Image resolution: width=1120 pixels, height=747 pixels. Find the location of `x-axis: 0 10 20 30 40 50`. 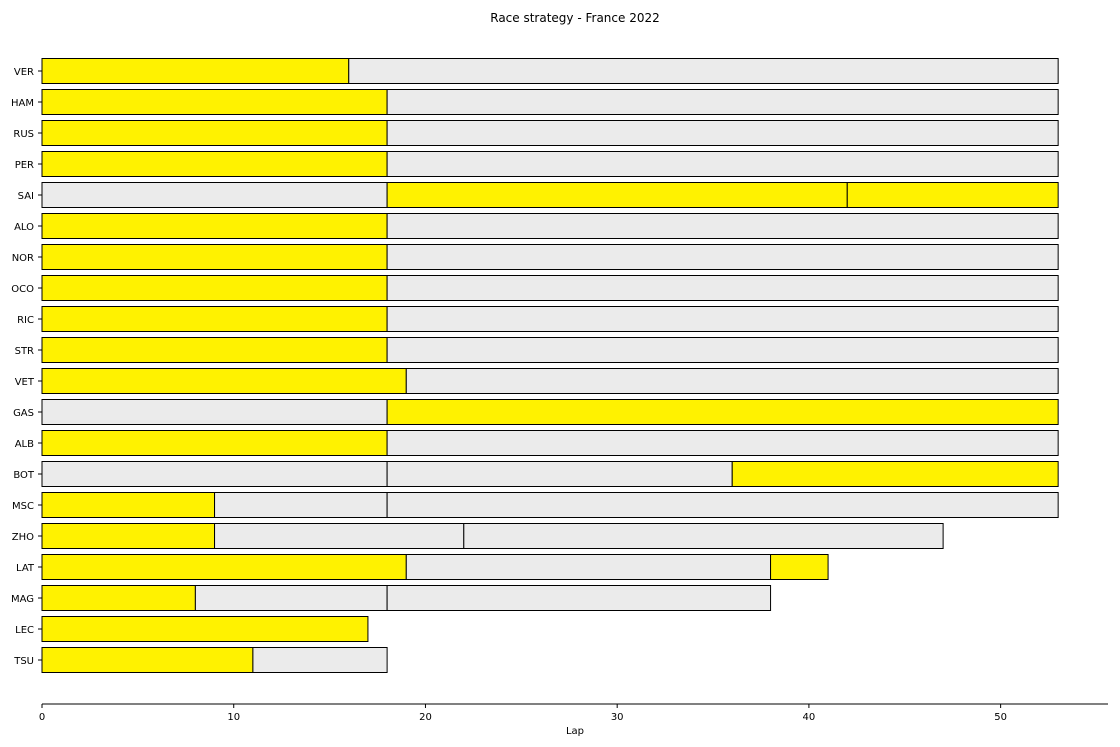

x-axis: 0 10 20 30 40 50 is located at coordinates (573, 713).